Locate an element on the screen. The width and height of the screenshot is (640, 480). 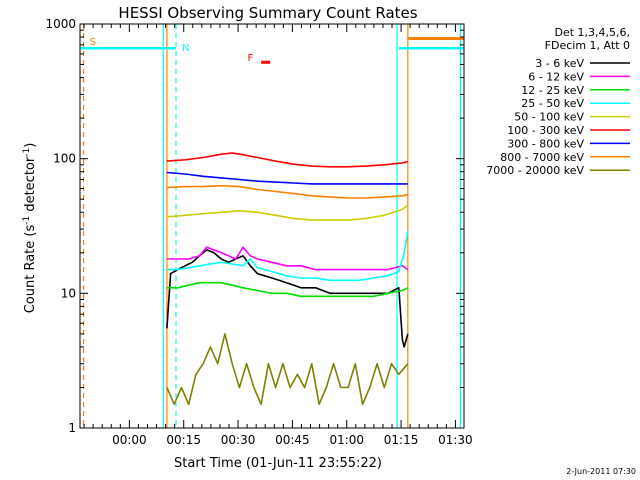
legend-entry-label: 800 - 7000 keV is located at coordinates (542, 157).